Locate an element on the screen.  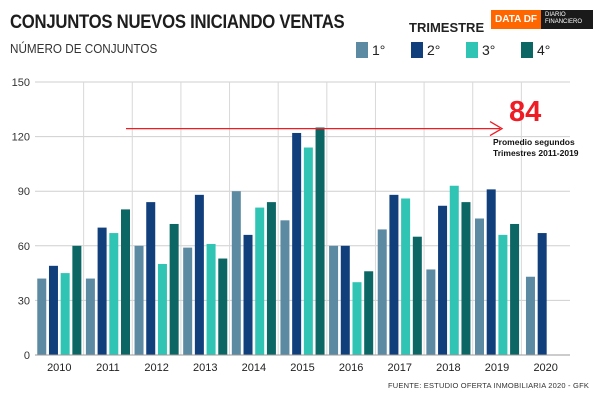
legend-label-q4: 4° is located at coordinates (544, 50).